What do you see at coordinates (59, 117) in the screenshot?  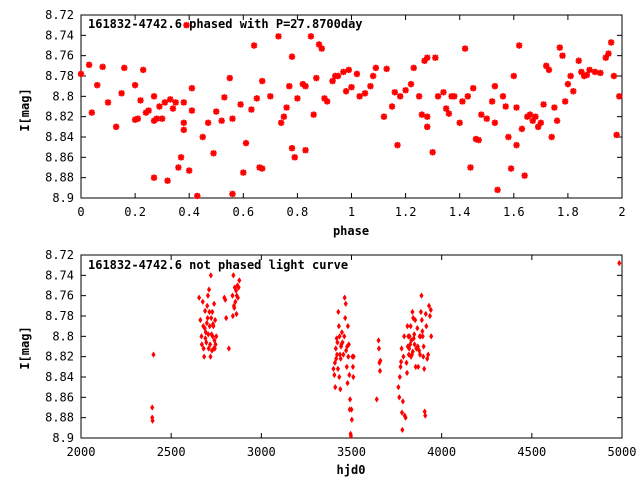 I see `phased-y-tick-label: 8.82` at bounding box center [59, 117].